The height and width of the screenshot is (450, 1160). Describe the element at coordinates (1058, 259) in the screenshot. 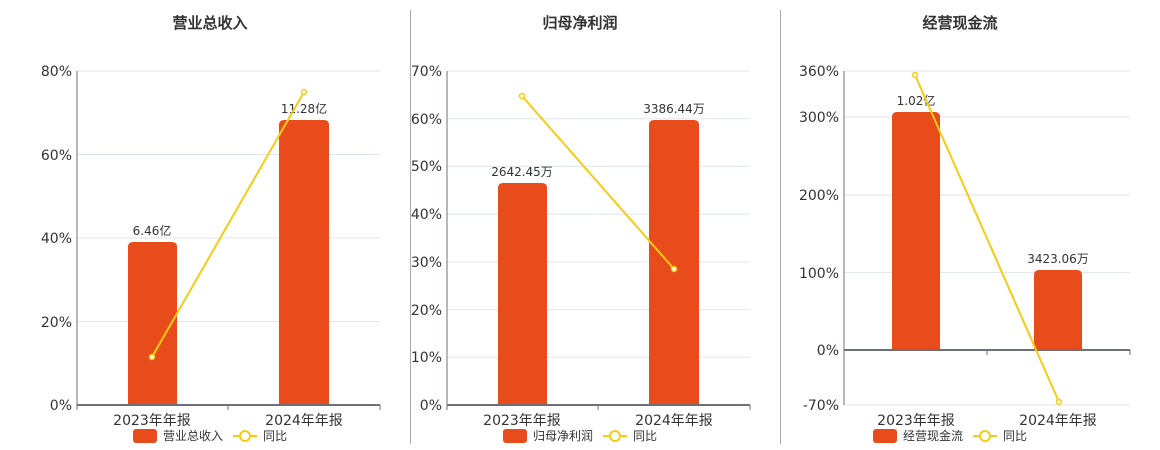

I see `bar-label-2024: 3423.06万` at that location.